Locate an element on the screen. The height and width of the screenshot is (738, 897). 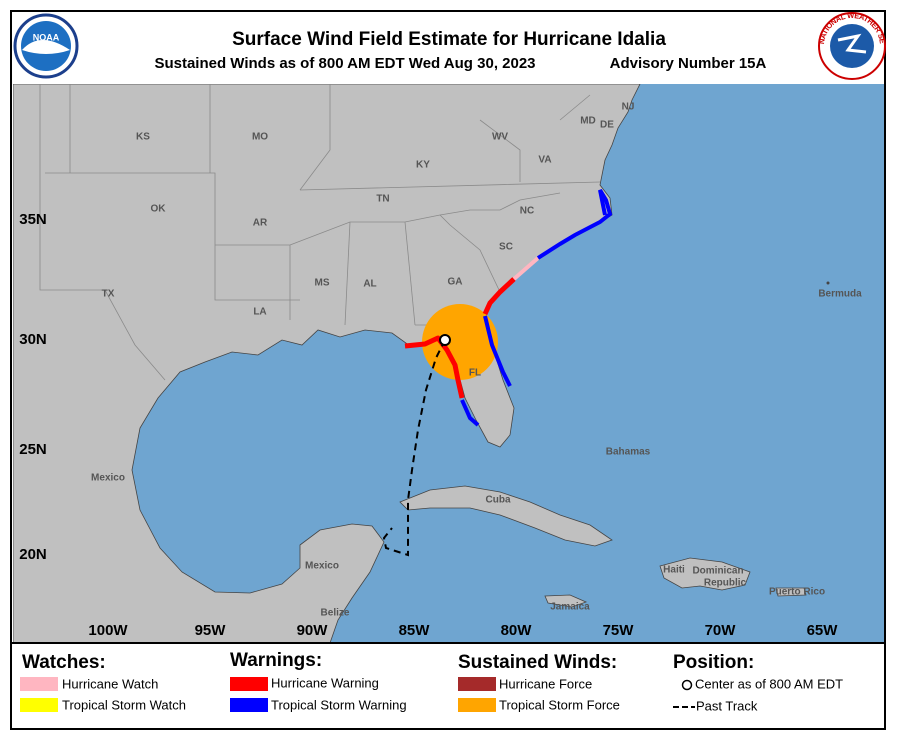
place-label: AL is located at coordinates (369, 284).